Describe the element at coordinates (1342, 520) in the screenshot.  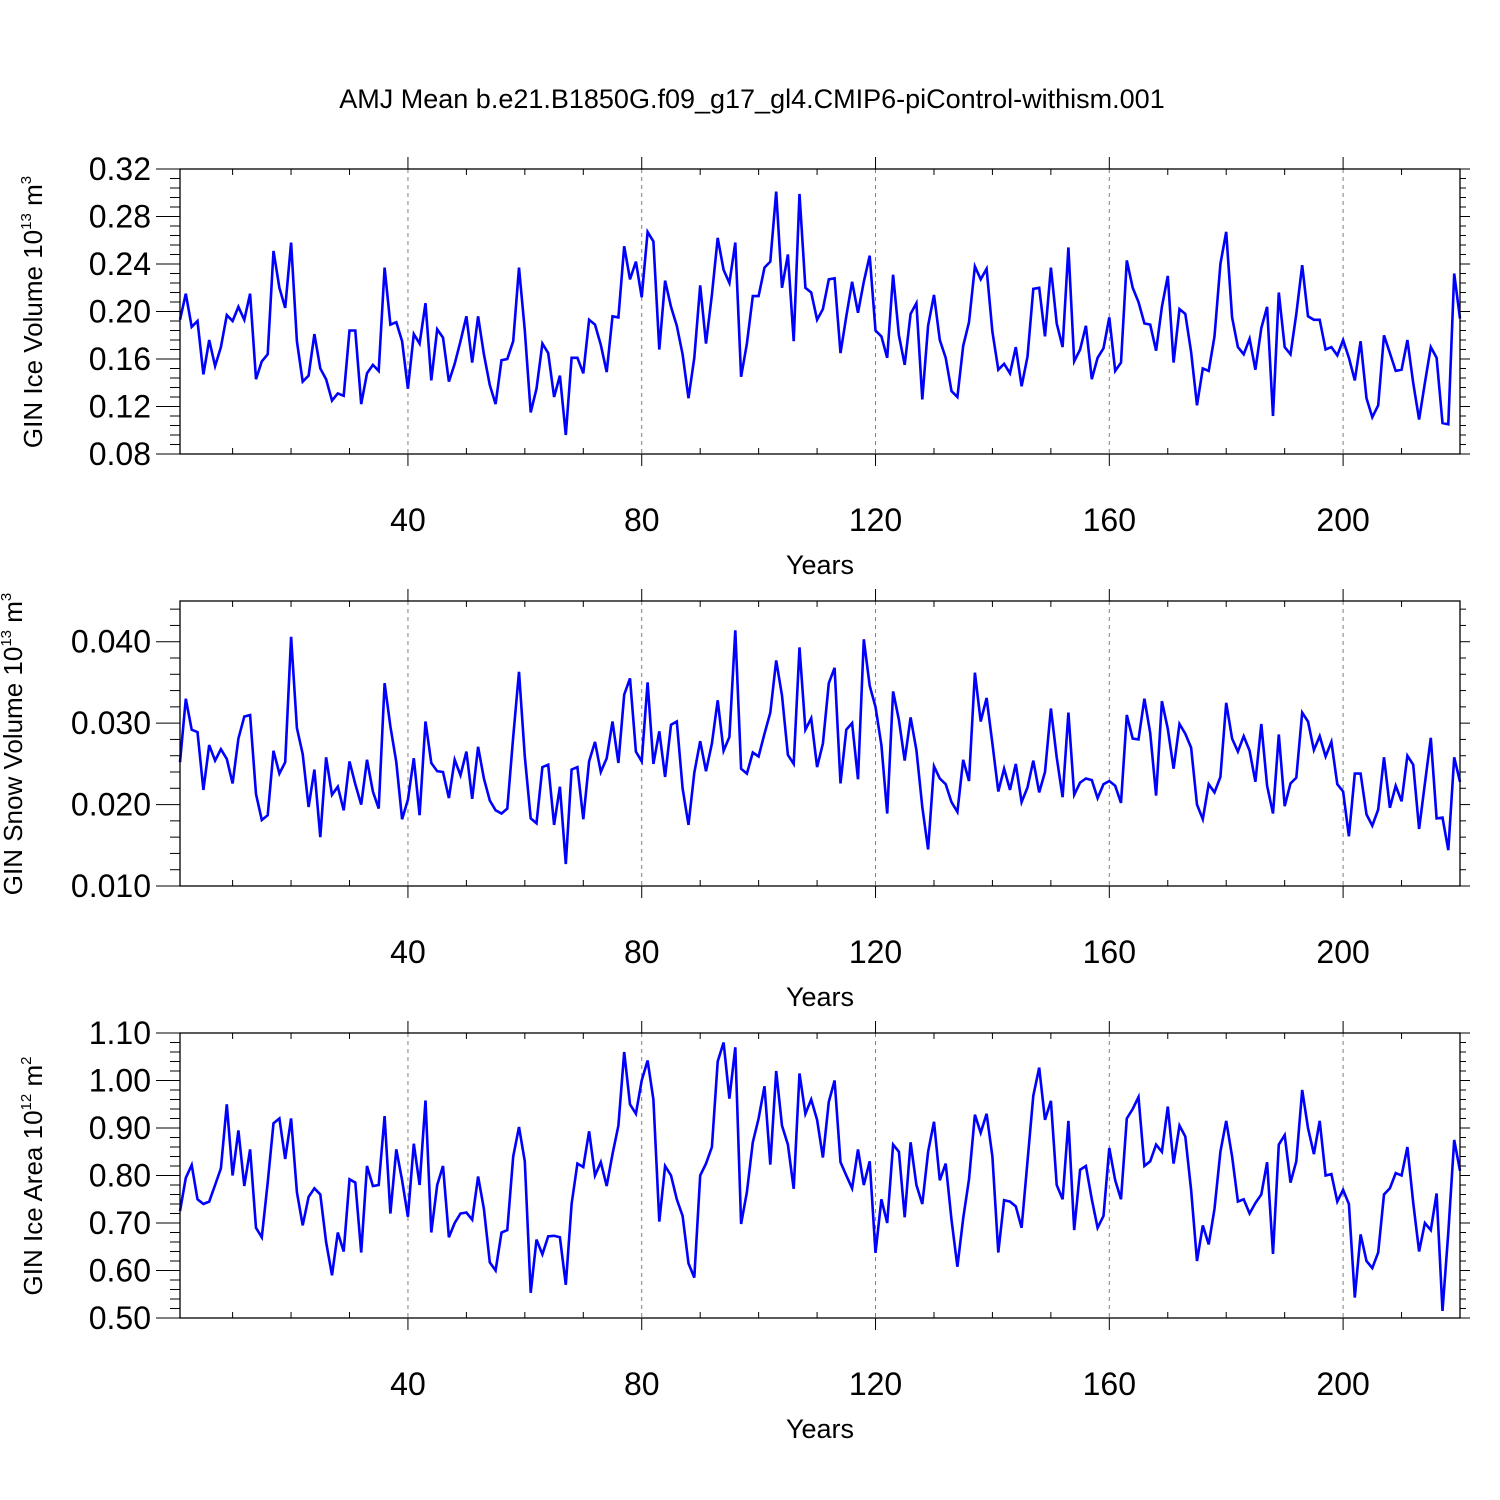
I see `x-tick-label-ice-volume-200: 200` at that location.